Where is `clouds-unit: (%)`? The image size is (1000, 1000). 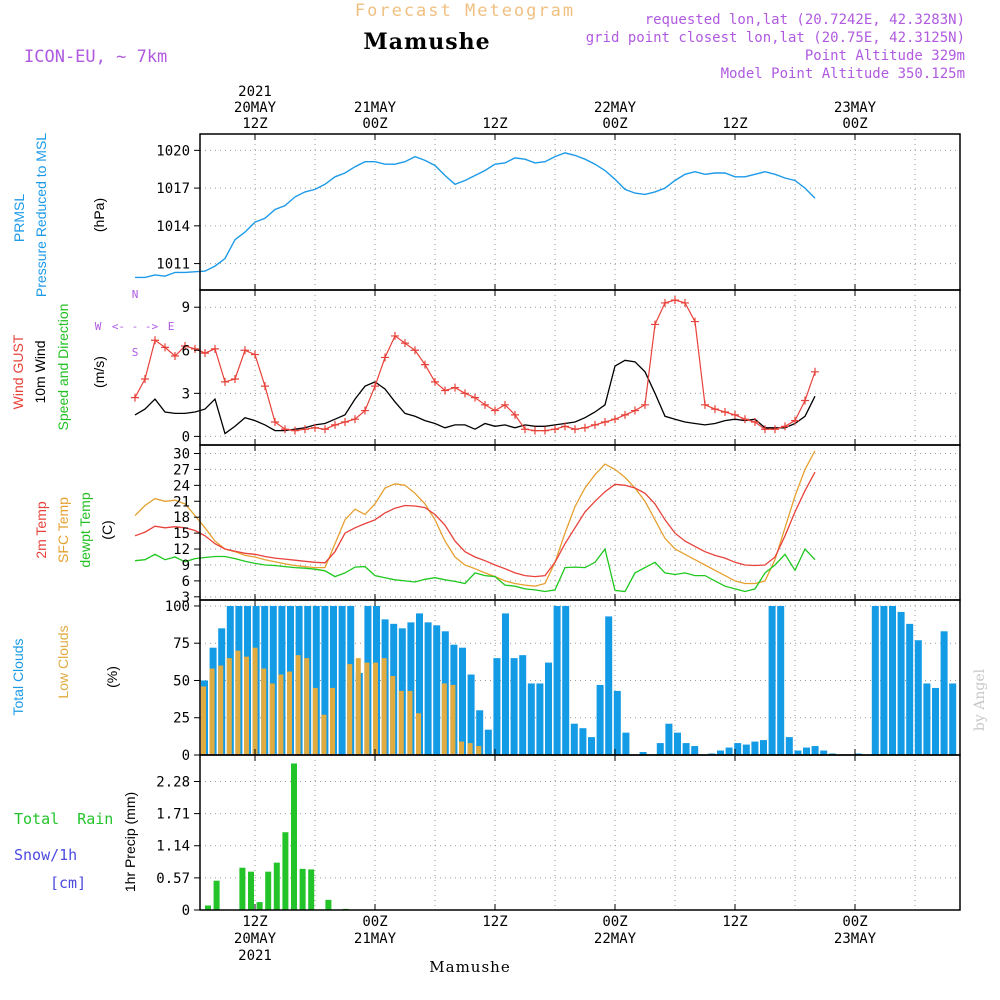
clouds-unit: (%) is located at coordinates (112, 677).